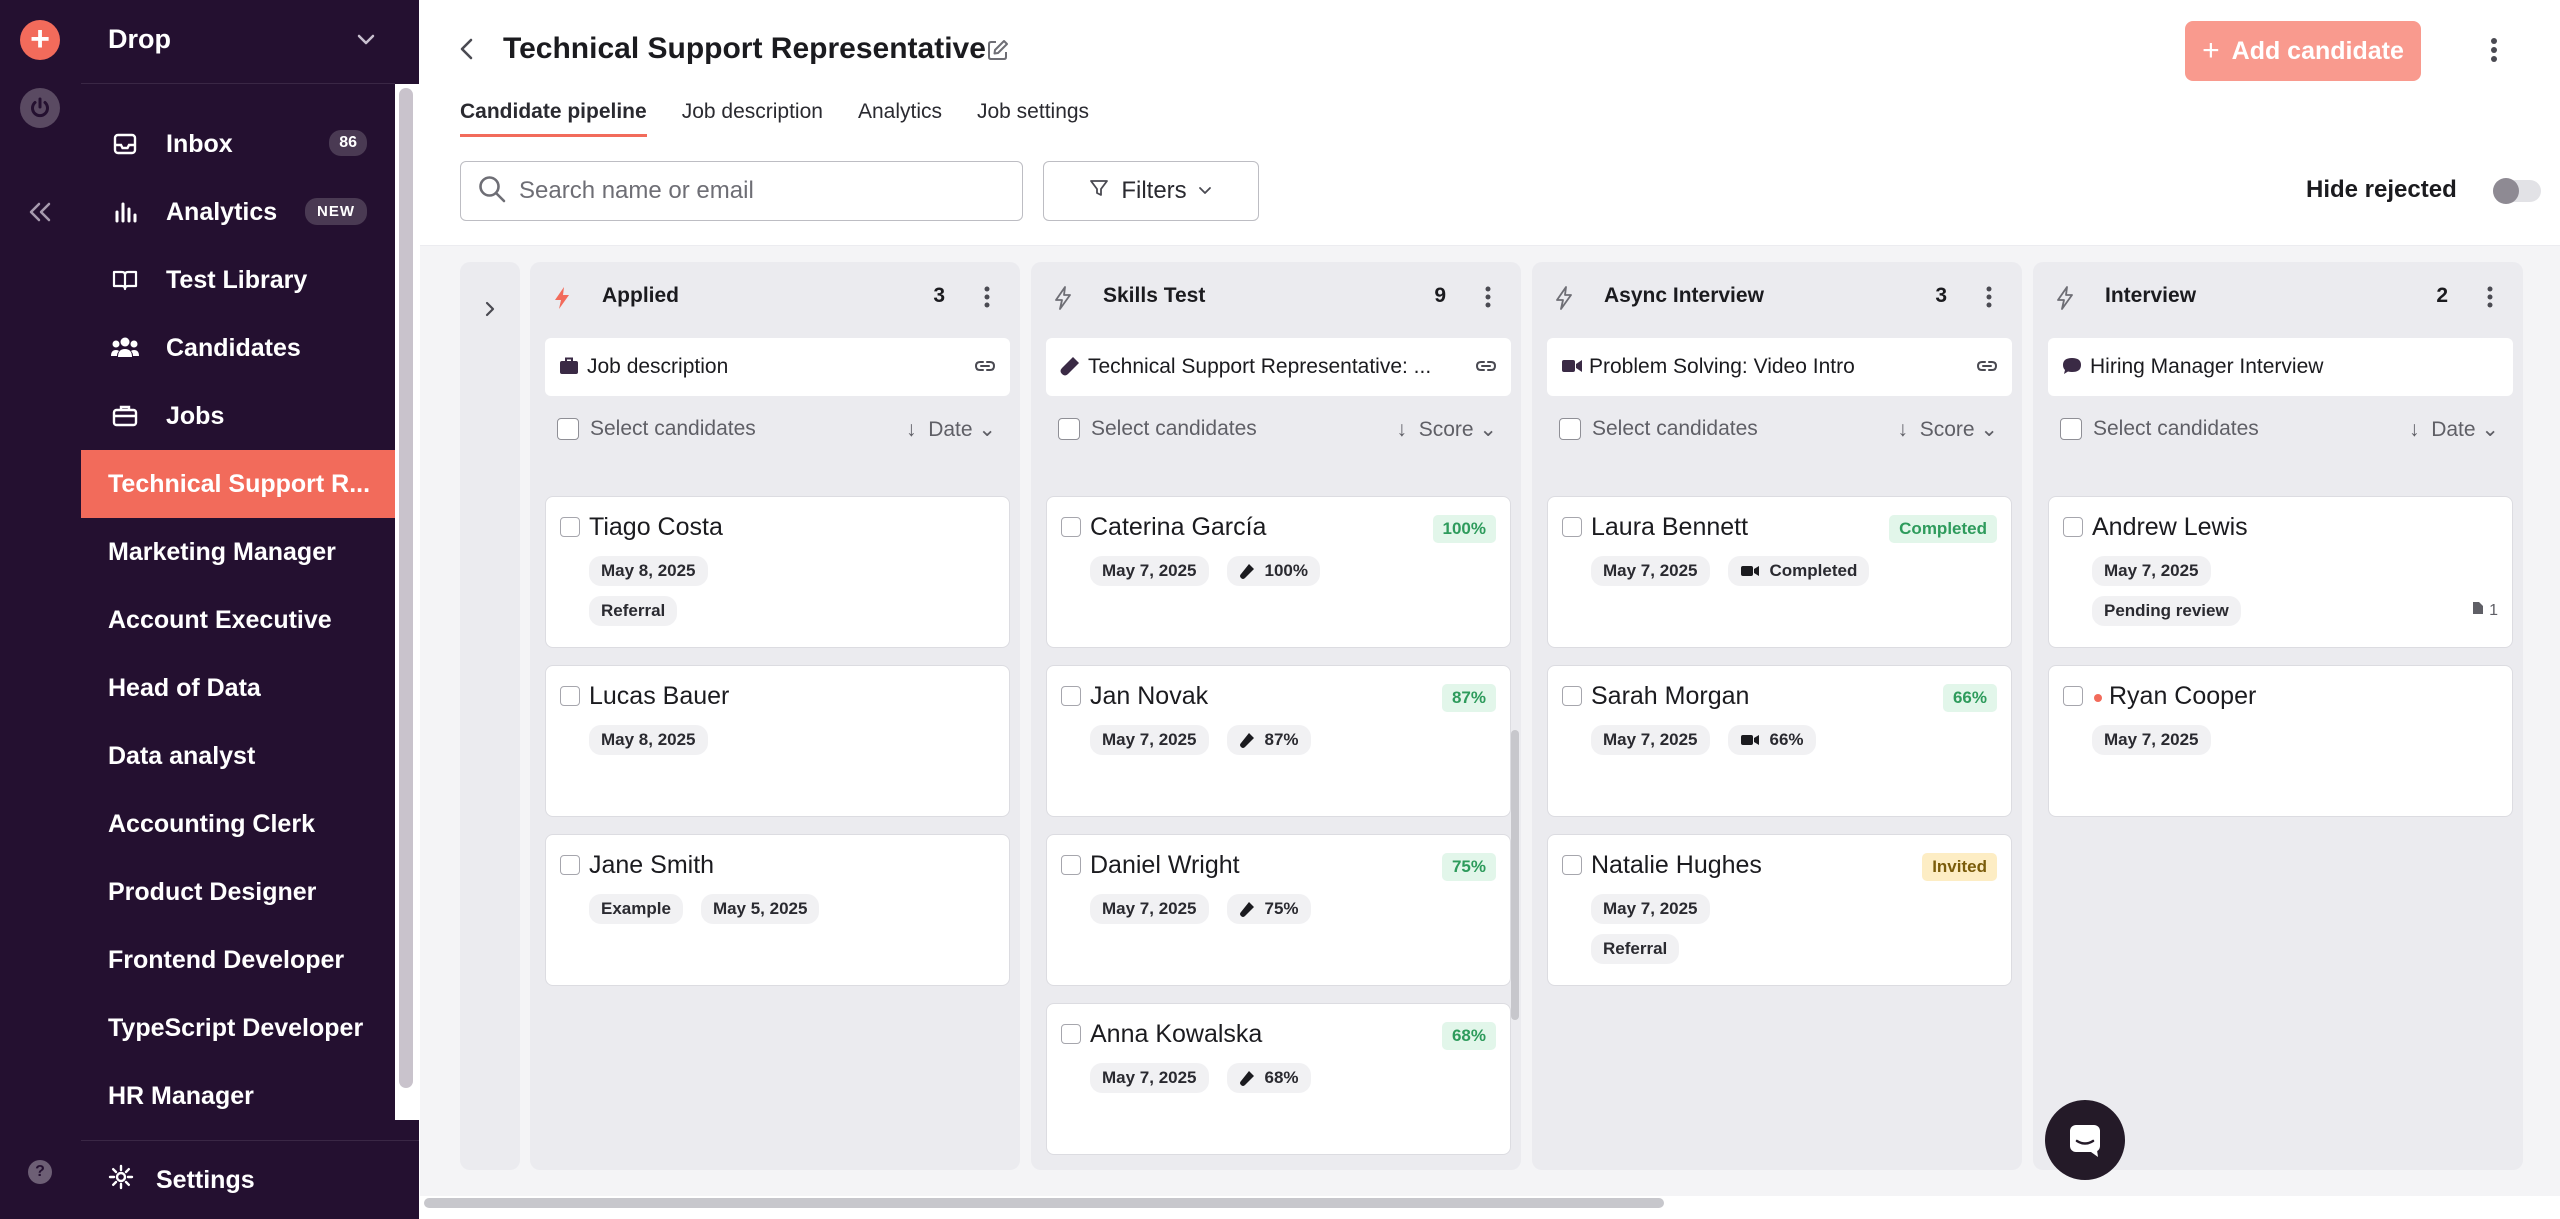 The height and width of the screenshot is (1219, 2560). I want to click on column-scrollbar, so click(1515, 875).